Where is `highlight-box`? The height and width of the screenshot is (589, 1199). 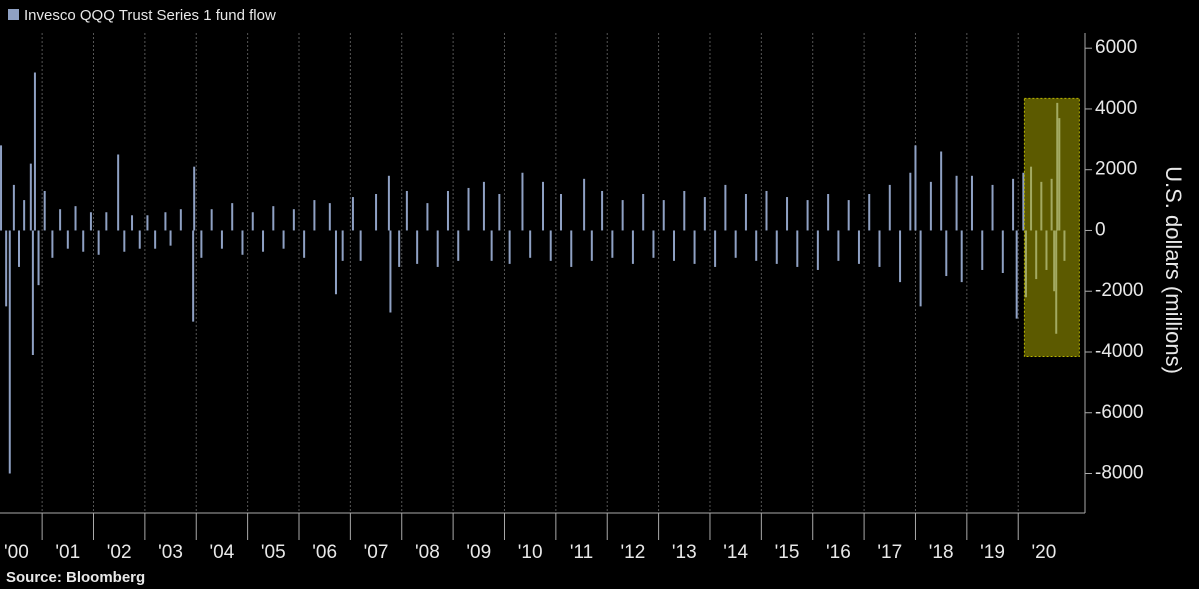 highlight-box is located at coordinates (1051, 227).